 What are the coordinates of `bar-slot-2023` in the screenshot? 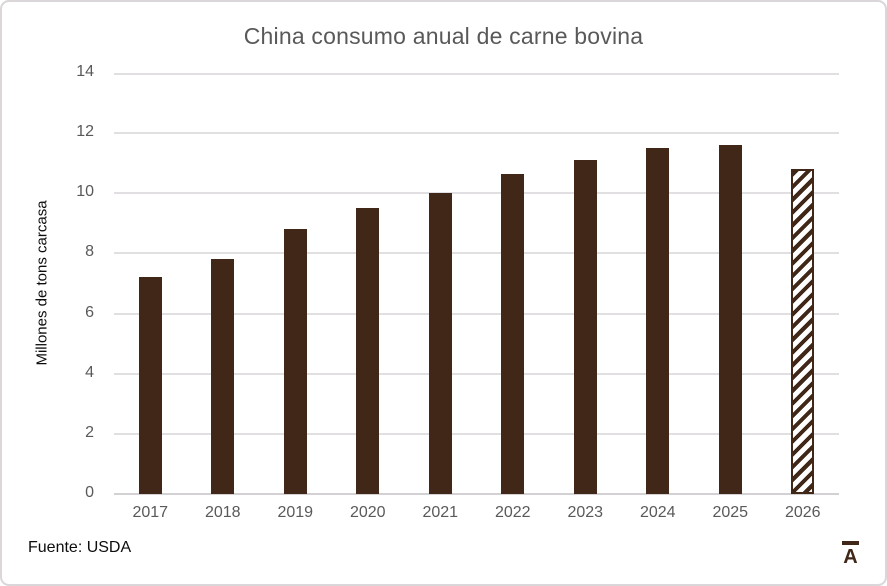 It's located at (585, 327).